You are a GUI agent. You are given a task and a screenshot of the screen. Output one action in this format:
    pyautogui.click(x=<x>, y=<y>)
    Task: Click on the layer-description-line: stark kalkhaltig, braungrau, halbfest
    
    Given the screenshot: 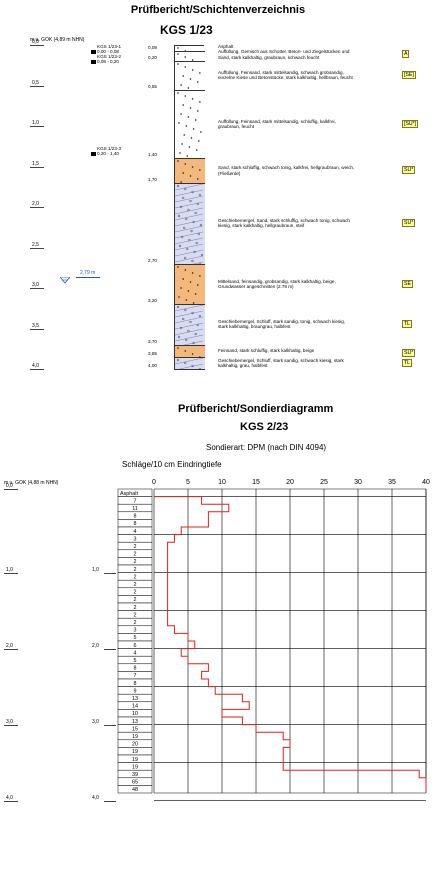 What is the action you would take?
    pyautogui.click(x=254, y=327)
    